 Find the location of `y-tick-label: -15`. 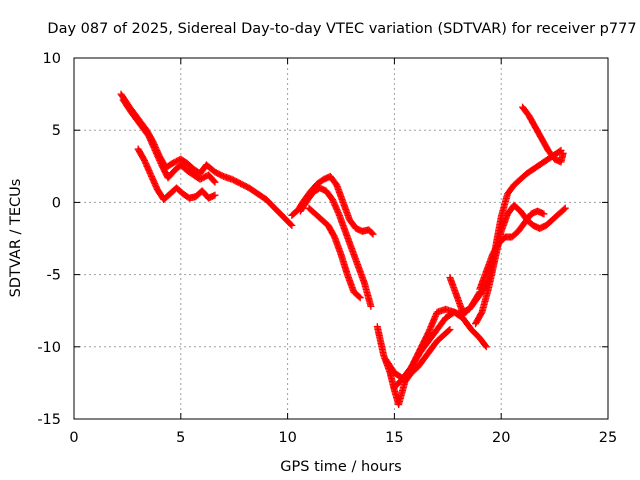

y-tick-label: -15 is located at coordinates (49, 420).